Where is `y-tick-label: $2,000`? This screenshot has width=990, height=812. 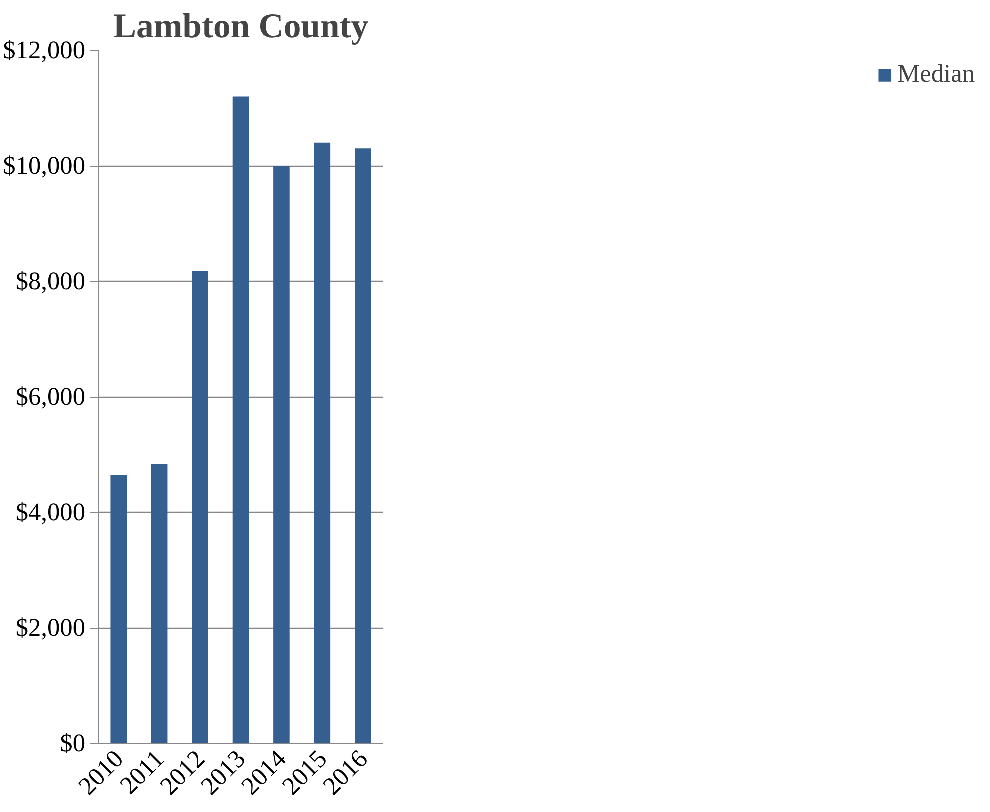 y-tick-label: $2,000 is located at coordinates (51, 628).